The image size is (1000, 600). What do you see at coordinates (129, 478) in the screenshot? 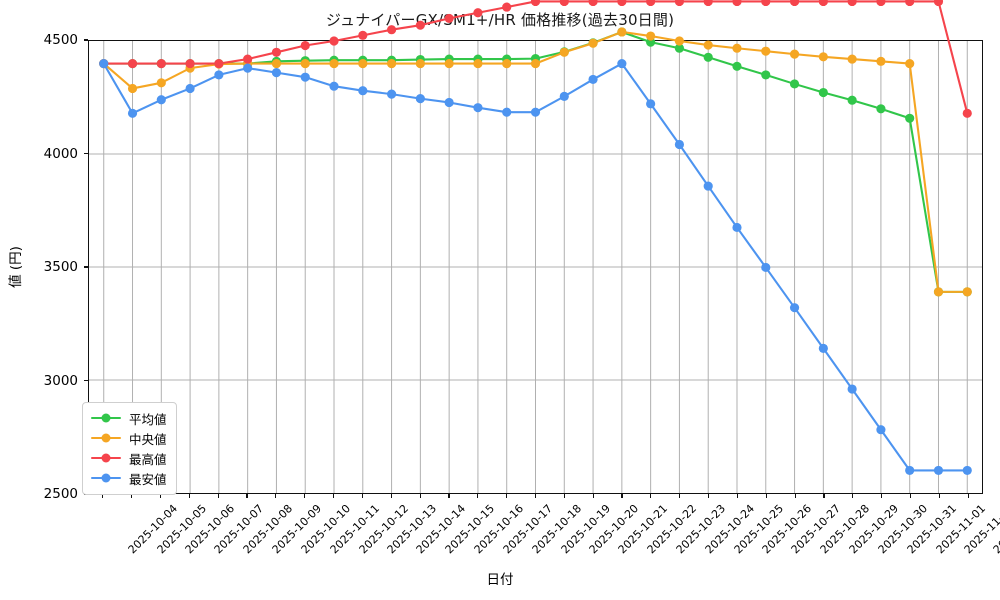
I see `legend-item-3: 最安値` at bounding box center [129, 478].